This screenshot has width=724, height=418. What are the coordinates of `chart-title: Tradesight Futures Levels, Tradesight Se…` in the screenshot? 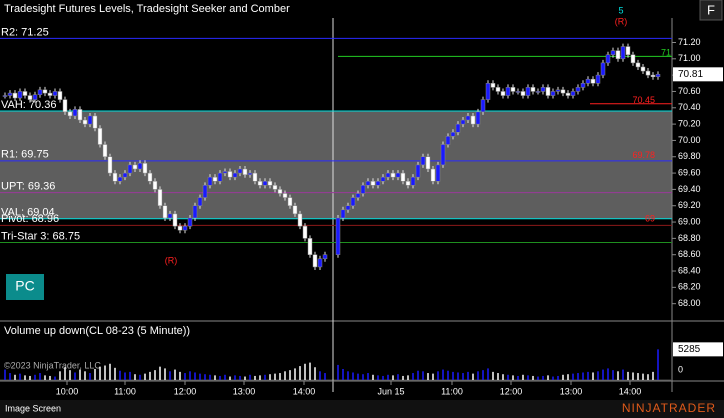 It's located at (147, 9).